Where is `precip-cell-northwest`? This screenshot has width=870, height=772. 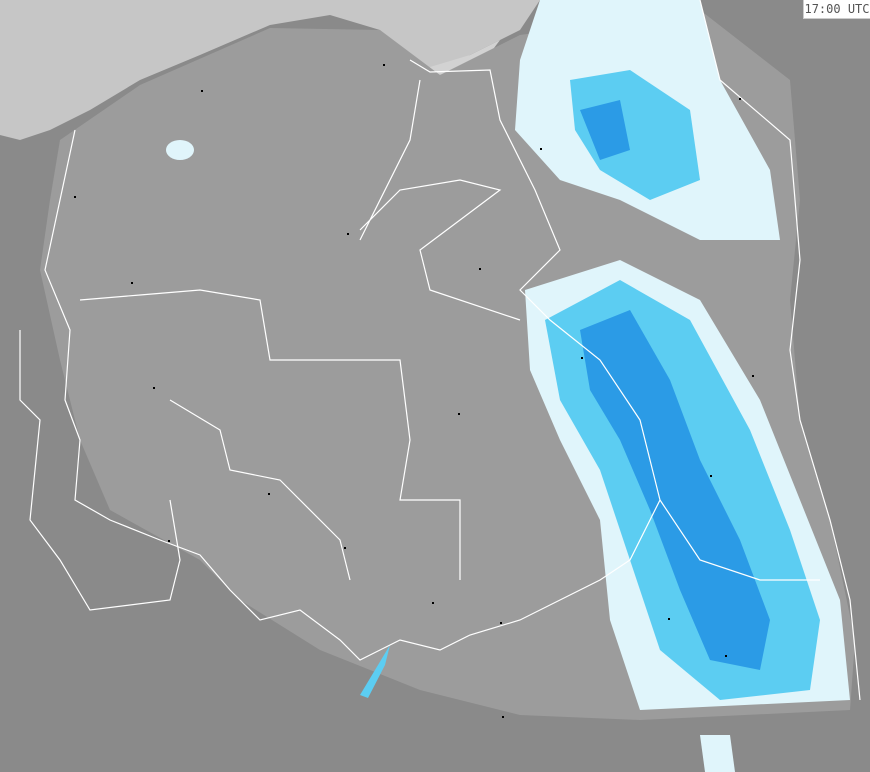
precip-cell-northwest is located at coordinates (180, 150).